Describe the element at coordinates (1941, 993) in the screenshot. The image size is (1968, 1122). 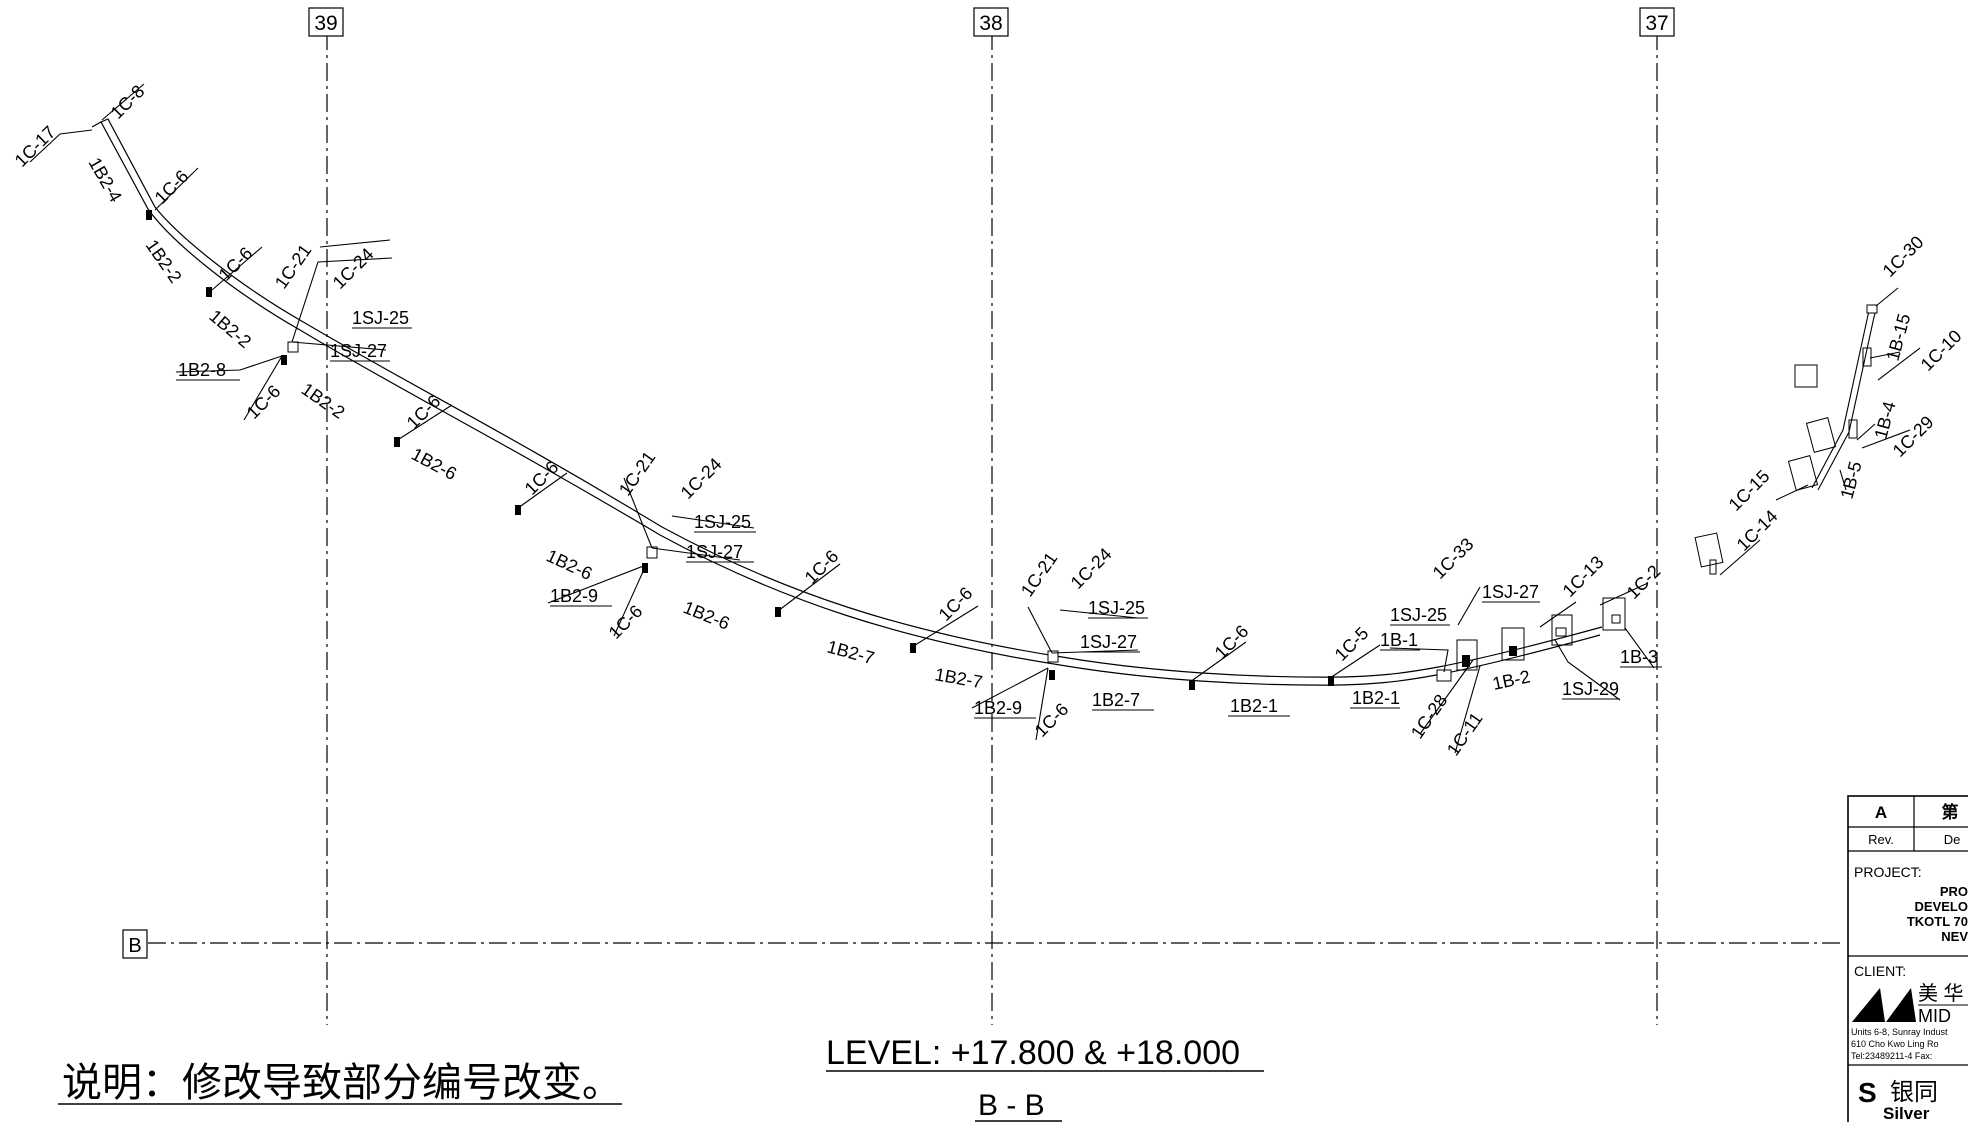
I see `client-name-cn: 美 华` at that location.